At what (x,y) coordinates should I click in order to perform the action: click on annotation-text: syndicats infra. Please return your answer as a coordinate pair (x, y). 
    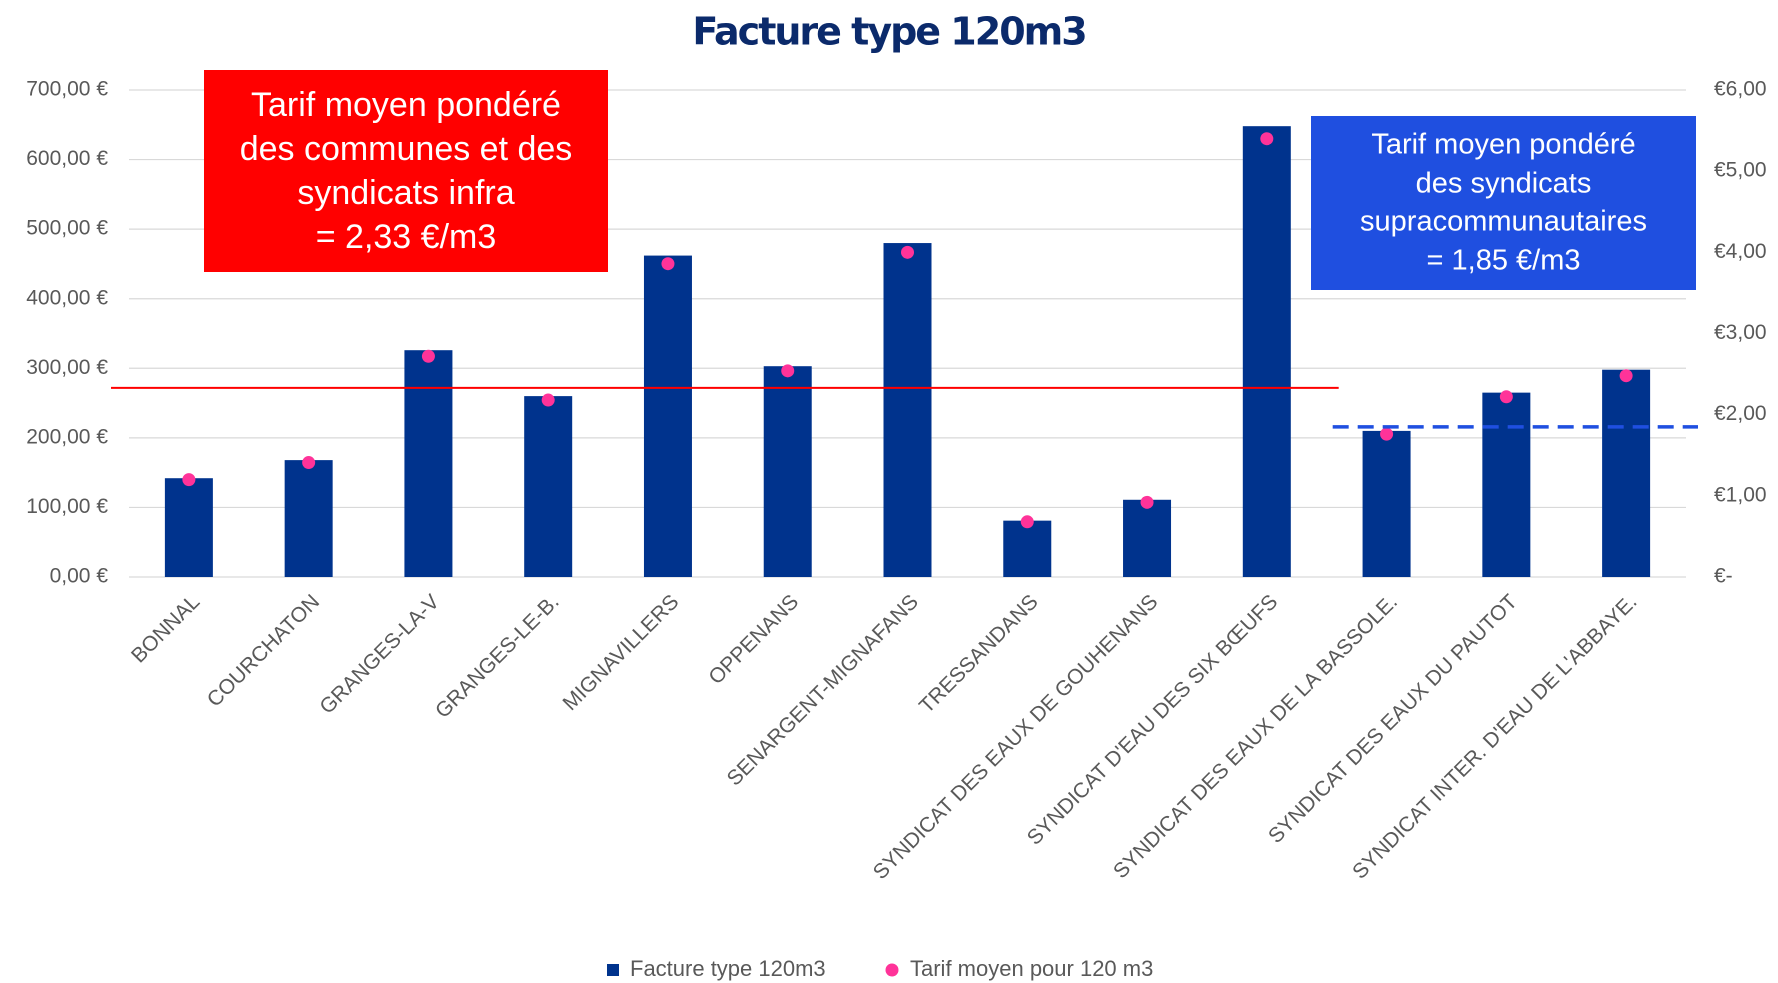
    Looking at the image, I should click on (405, 193).